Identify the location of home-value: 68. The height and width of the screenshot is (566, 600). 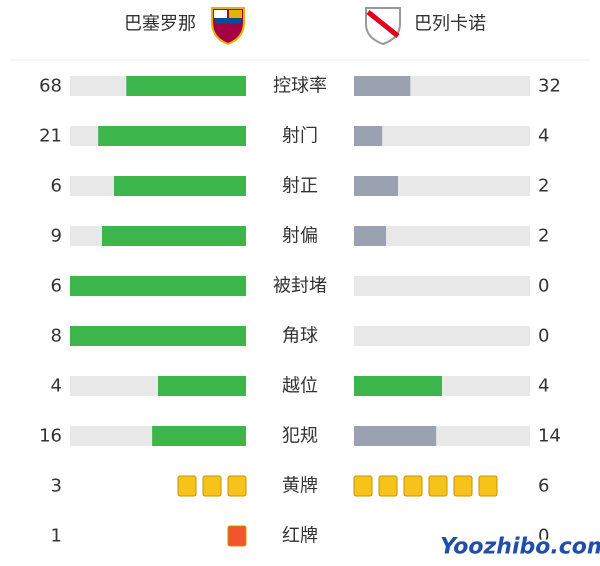
(50, 86).